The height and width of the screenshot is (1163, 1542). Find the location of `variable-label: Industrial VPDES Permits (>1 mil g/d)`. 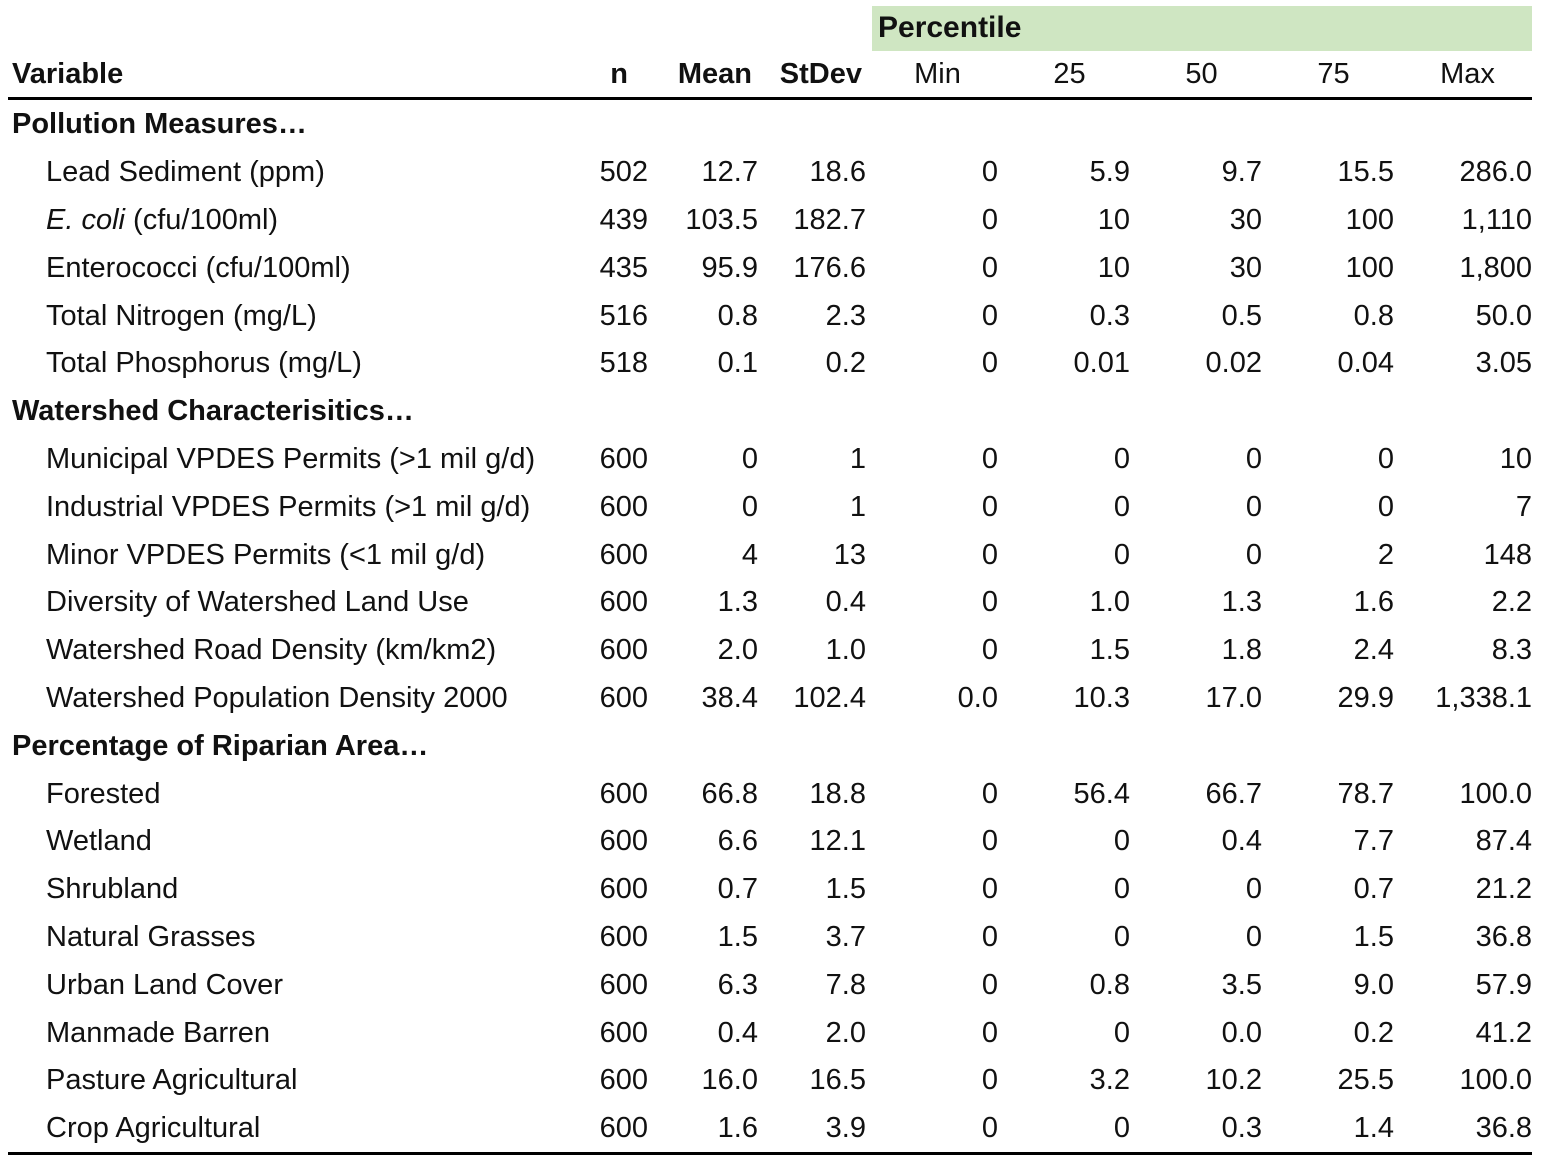

variable-label: Industrial VPDES Permits (>1 mil g/d) is located at coordinates (288, 506).